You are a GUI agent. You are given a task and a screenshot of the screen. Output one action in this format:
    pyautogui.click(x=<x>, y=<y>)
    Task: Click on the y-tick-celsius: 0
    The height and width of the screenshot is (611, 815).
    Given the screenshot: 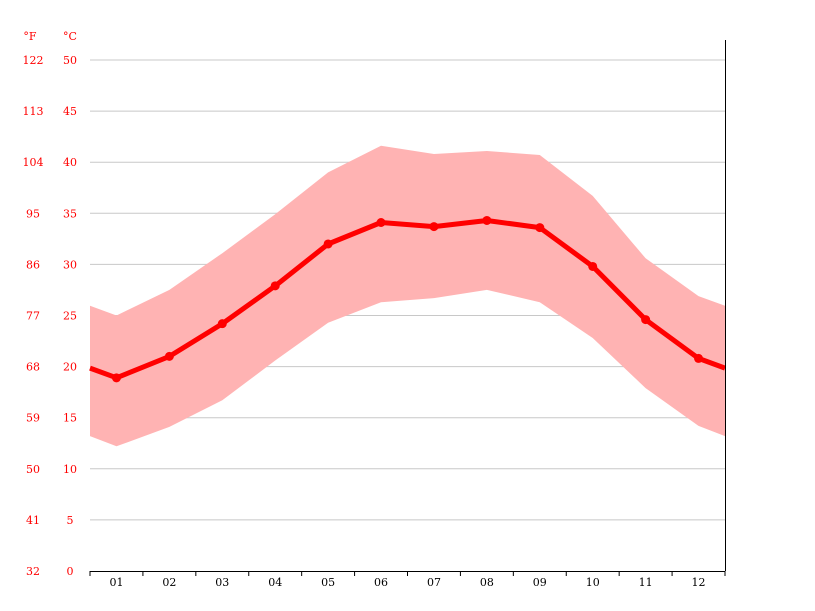 What is the action you would take?
    pyautogui.click(x=70, y=571)
    